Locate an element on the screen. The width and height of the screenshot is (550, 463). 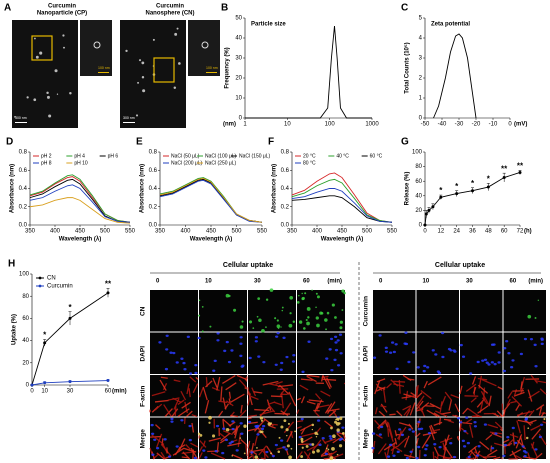
legend-label: 60 °C is located at coordinates (376, 156).